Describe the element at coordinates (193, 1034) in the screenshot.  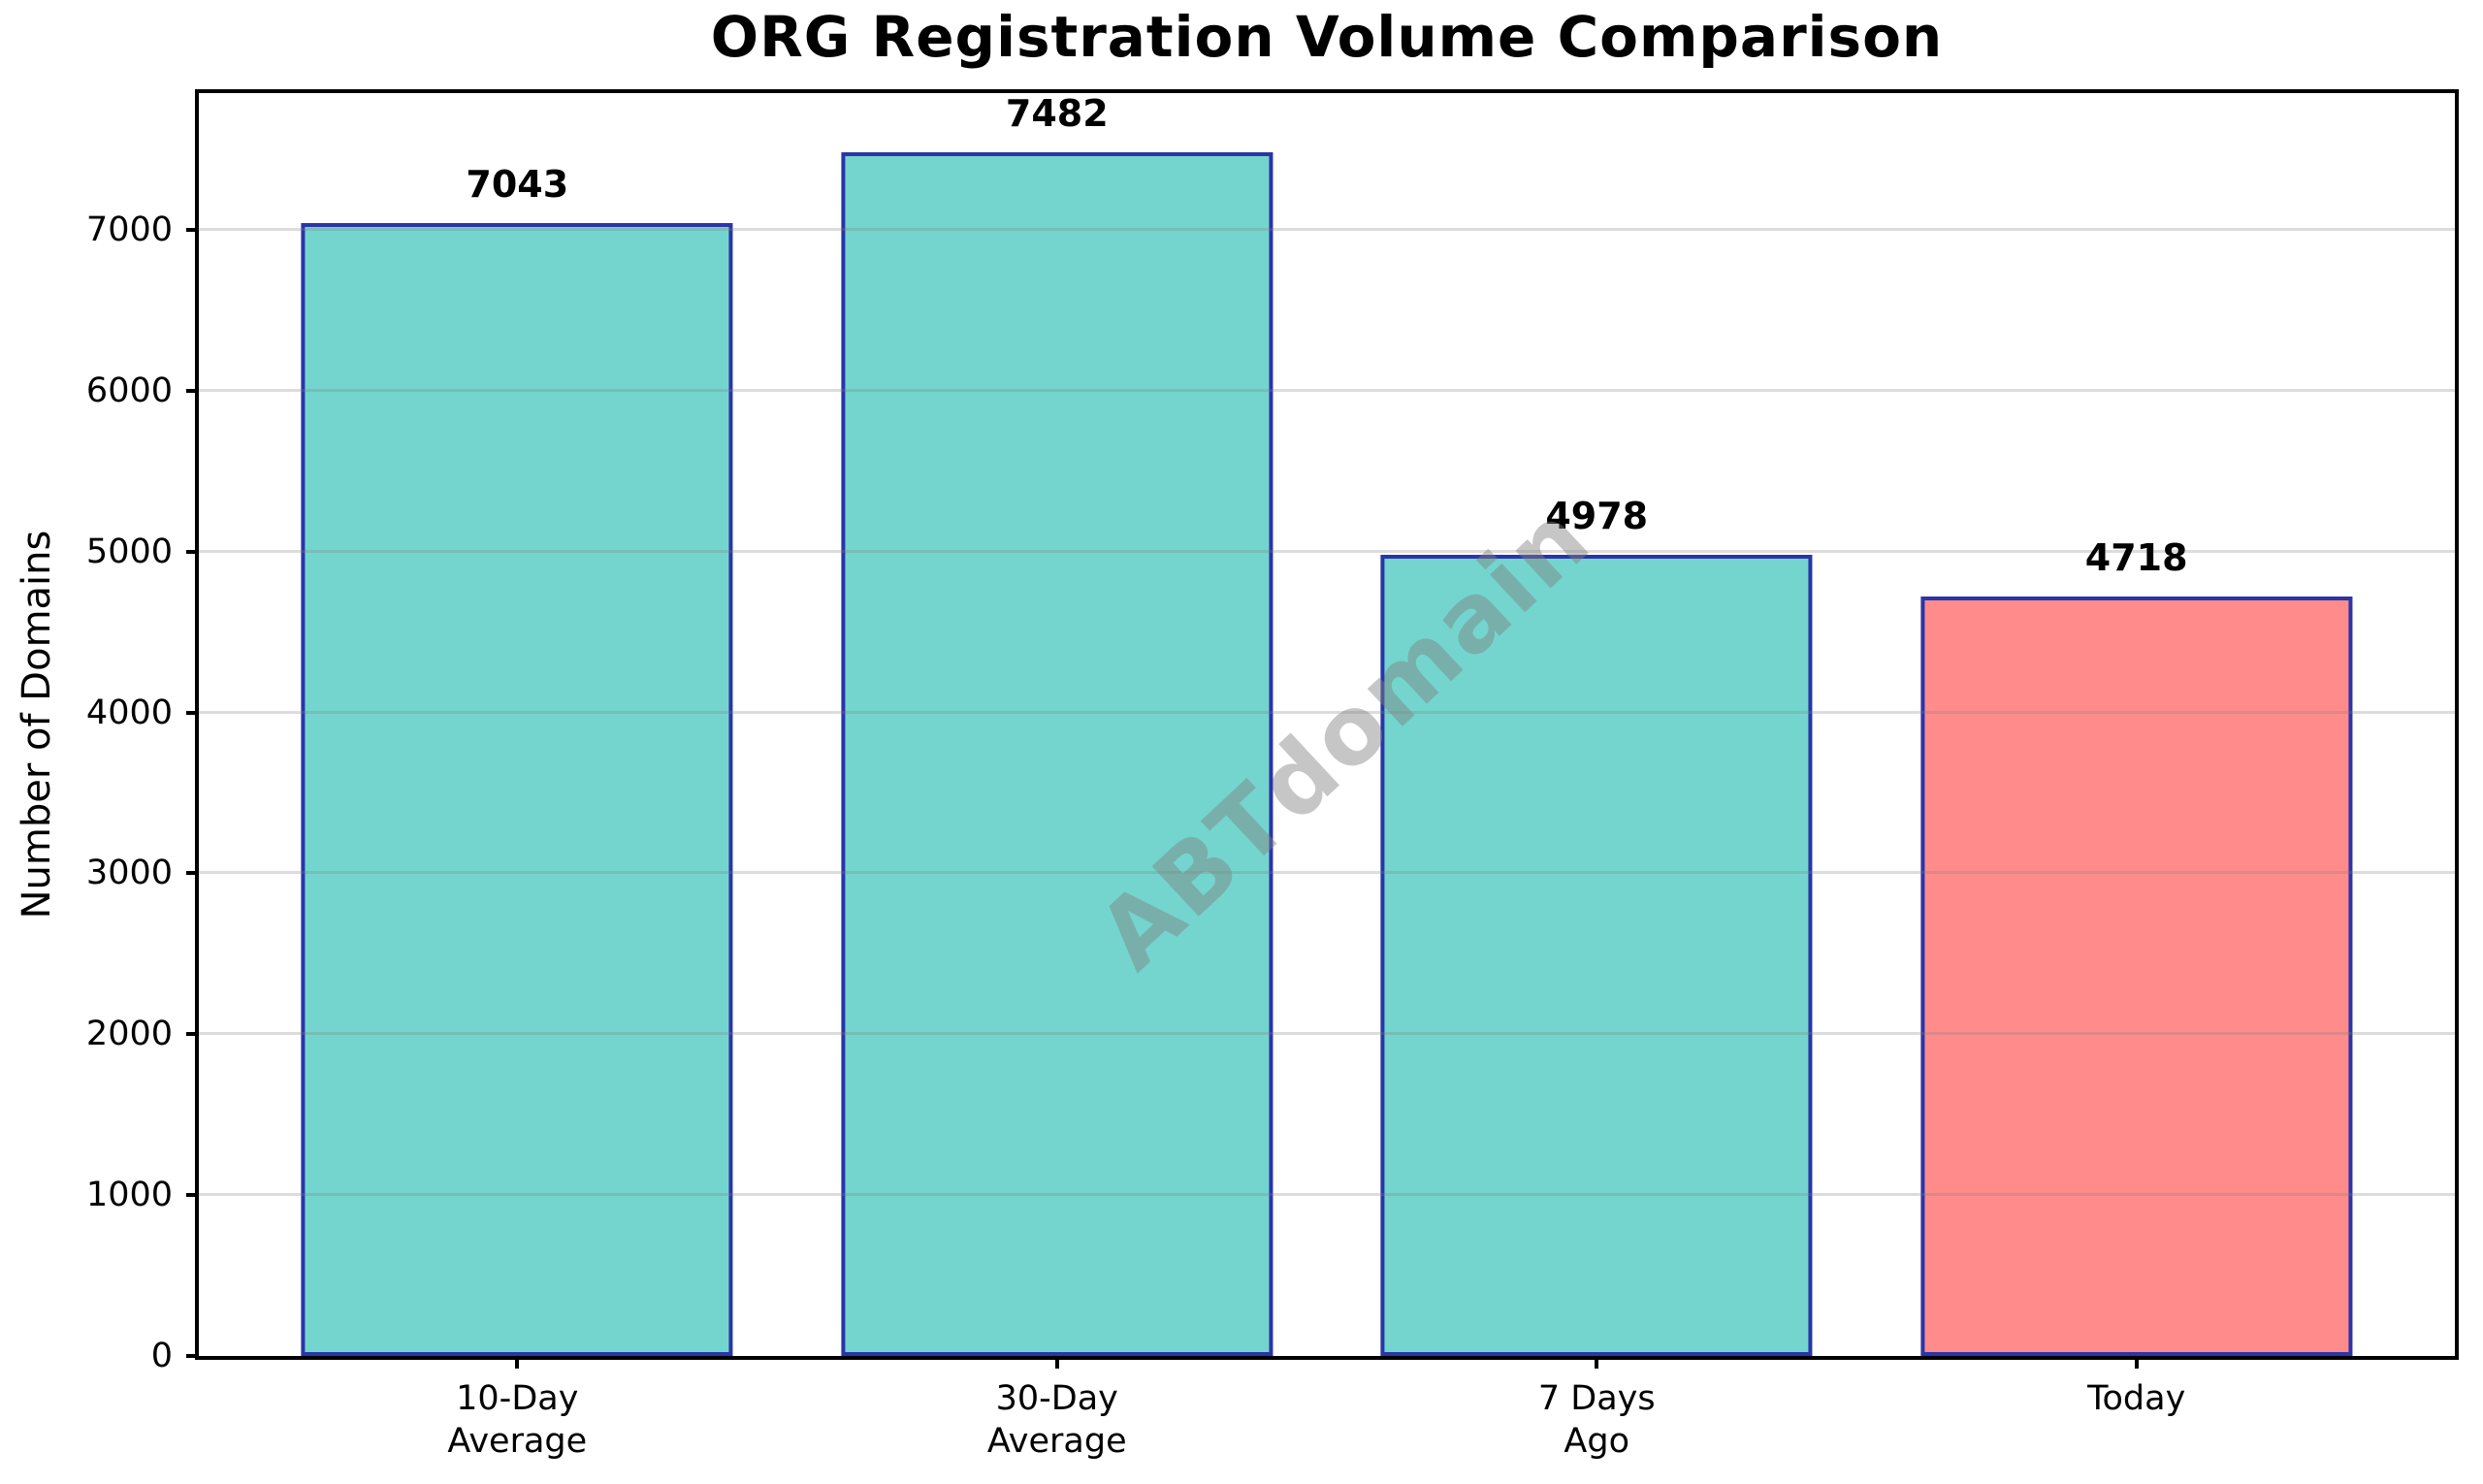
I see `y-tick-mark-2000` at that location.